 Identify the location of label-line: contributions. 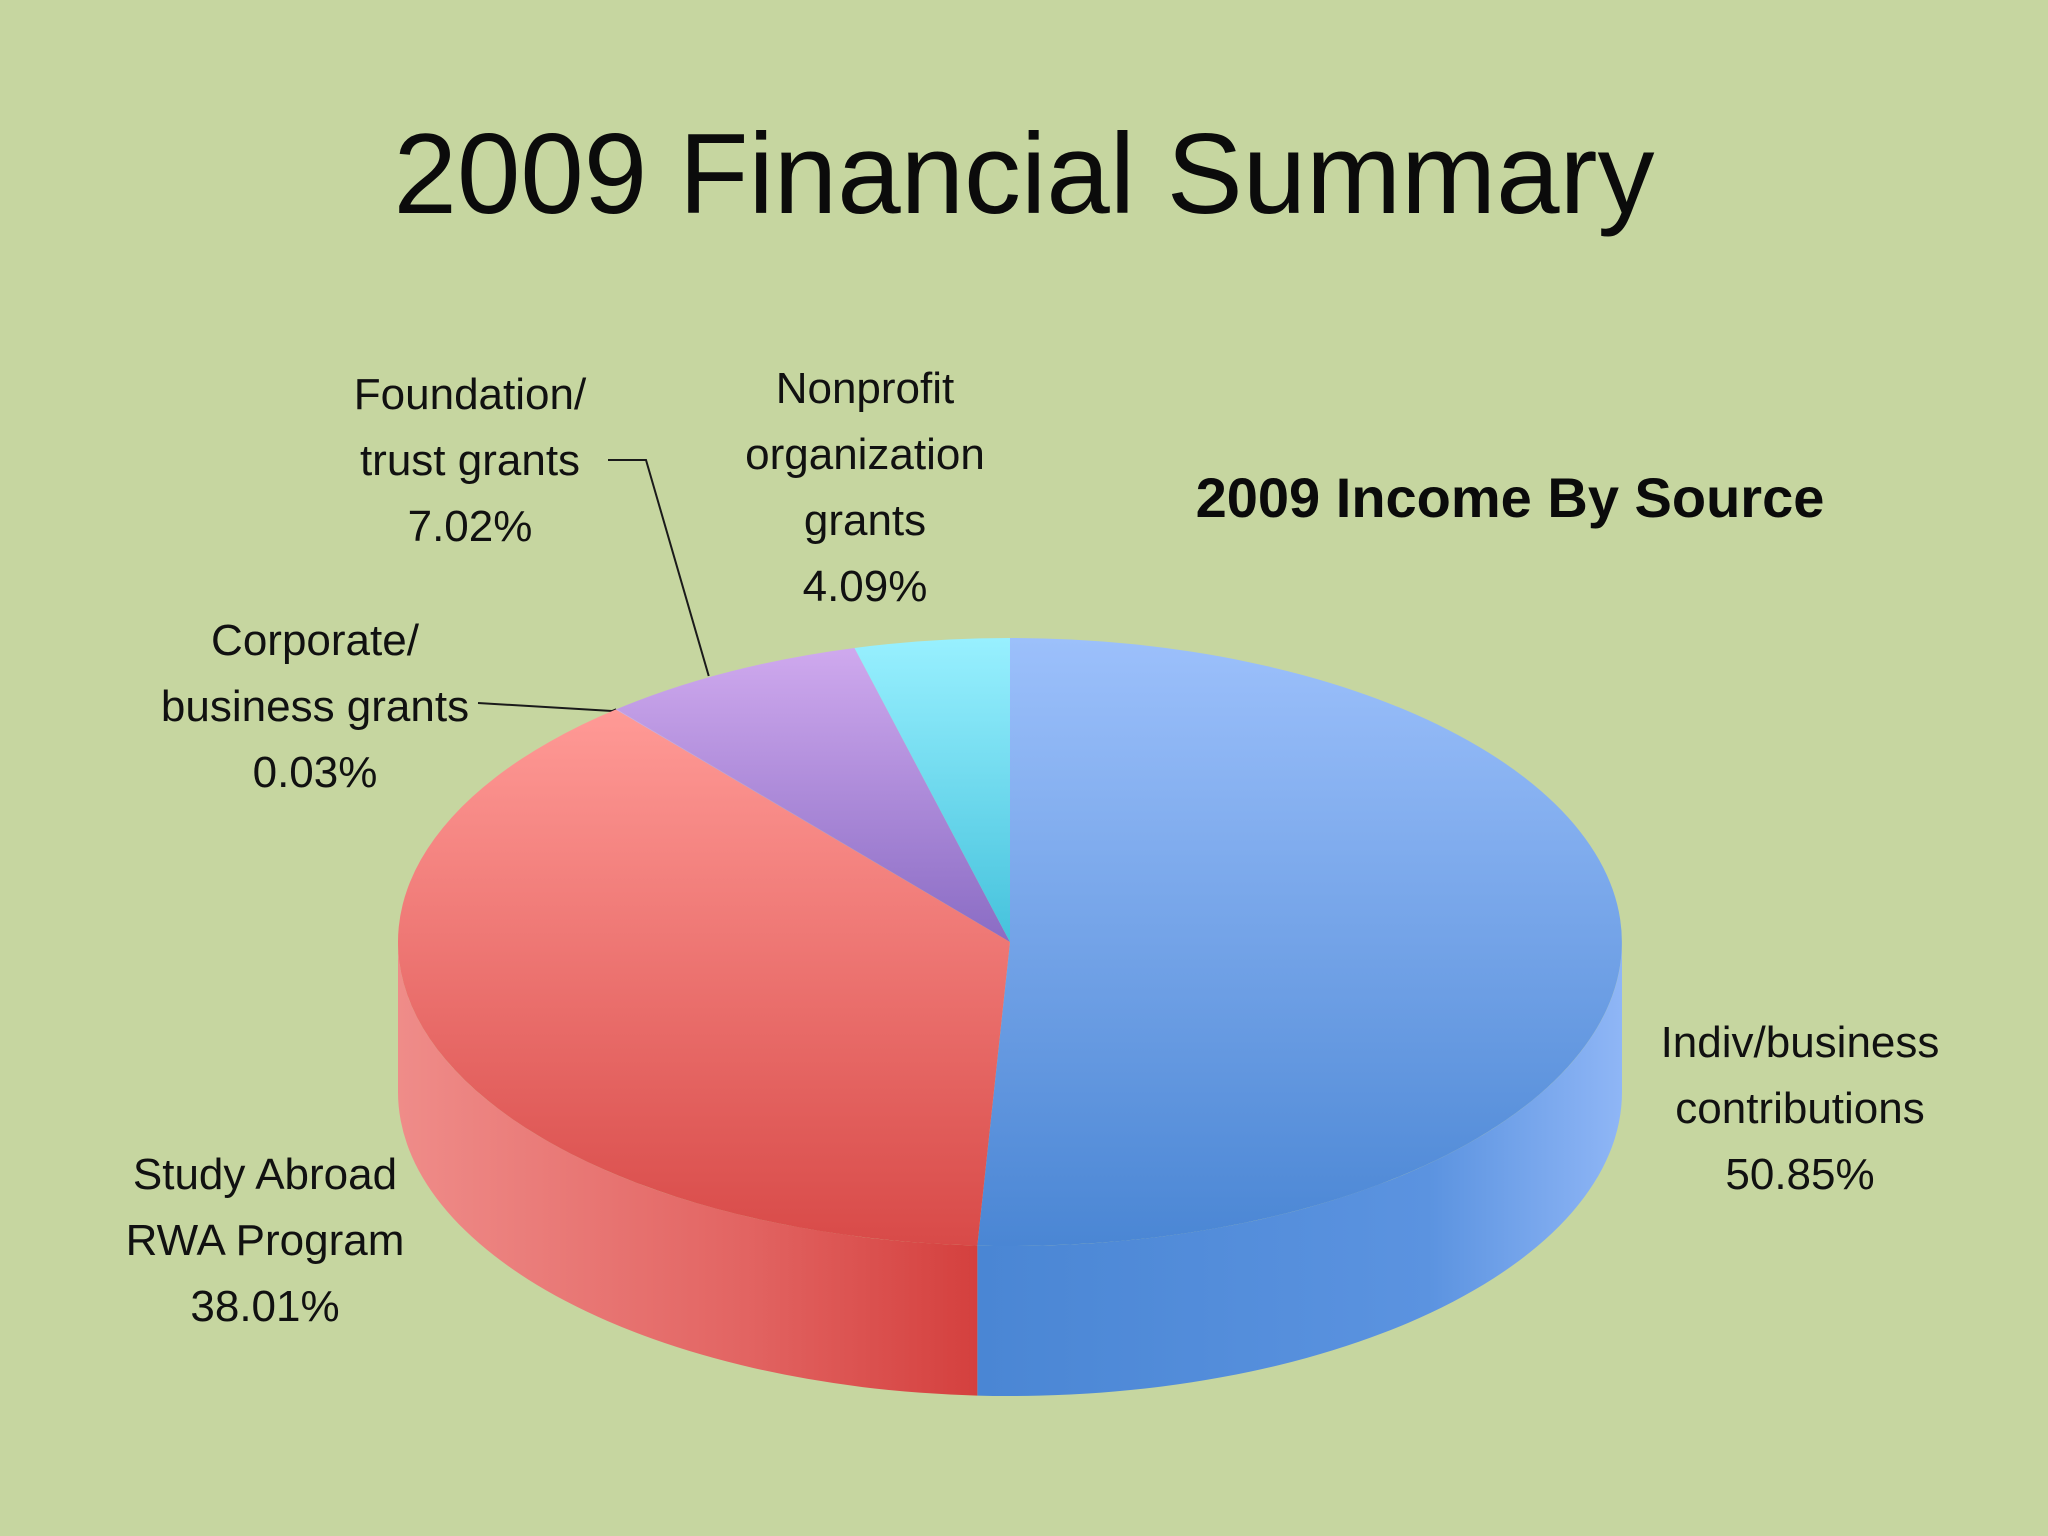
(1800, 1108).